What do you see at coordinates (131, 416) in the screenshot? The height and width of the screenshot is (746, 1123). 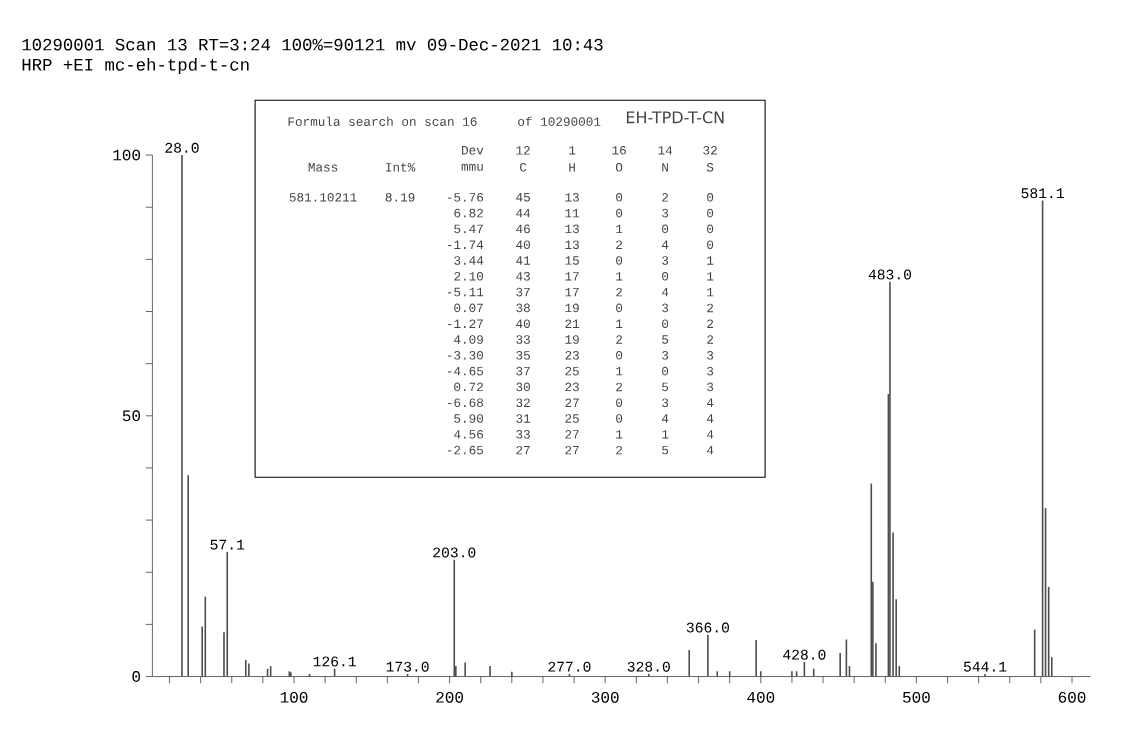 I see `y-tick-label: 50` at bounding box center [131, 416].